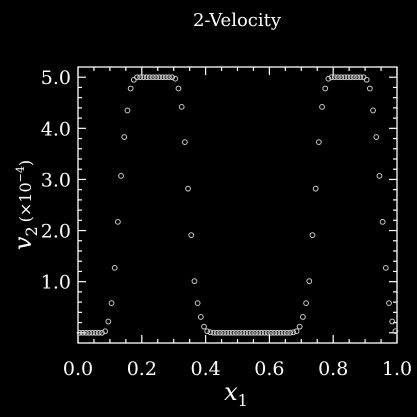 This screenshot has height=417, width=417. What do you see at coordinates (56, 283) in the screenshot?
I see `y-tick-label: 1.0` at bounding box center [56, 283].